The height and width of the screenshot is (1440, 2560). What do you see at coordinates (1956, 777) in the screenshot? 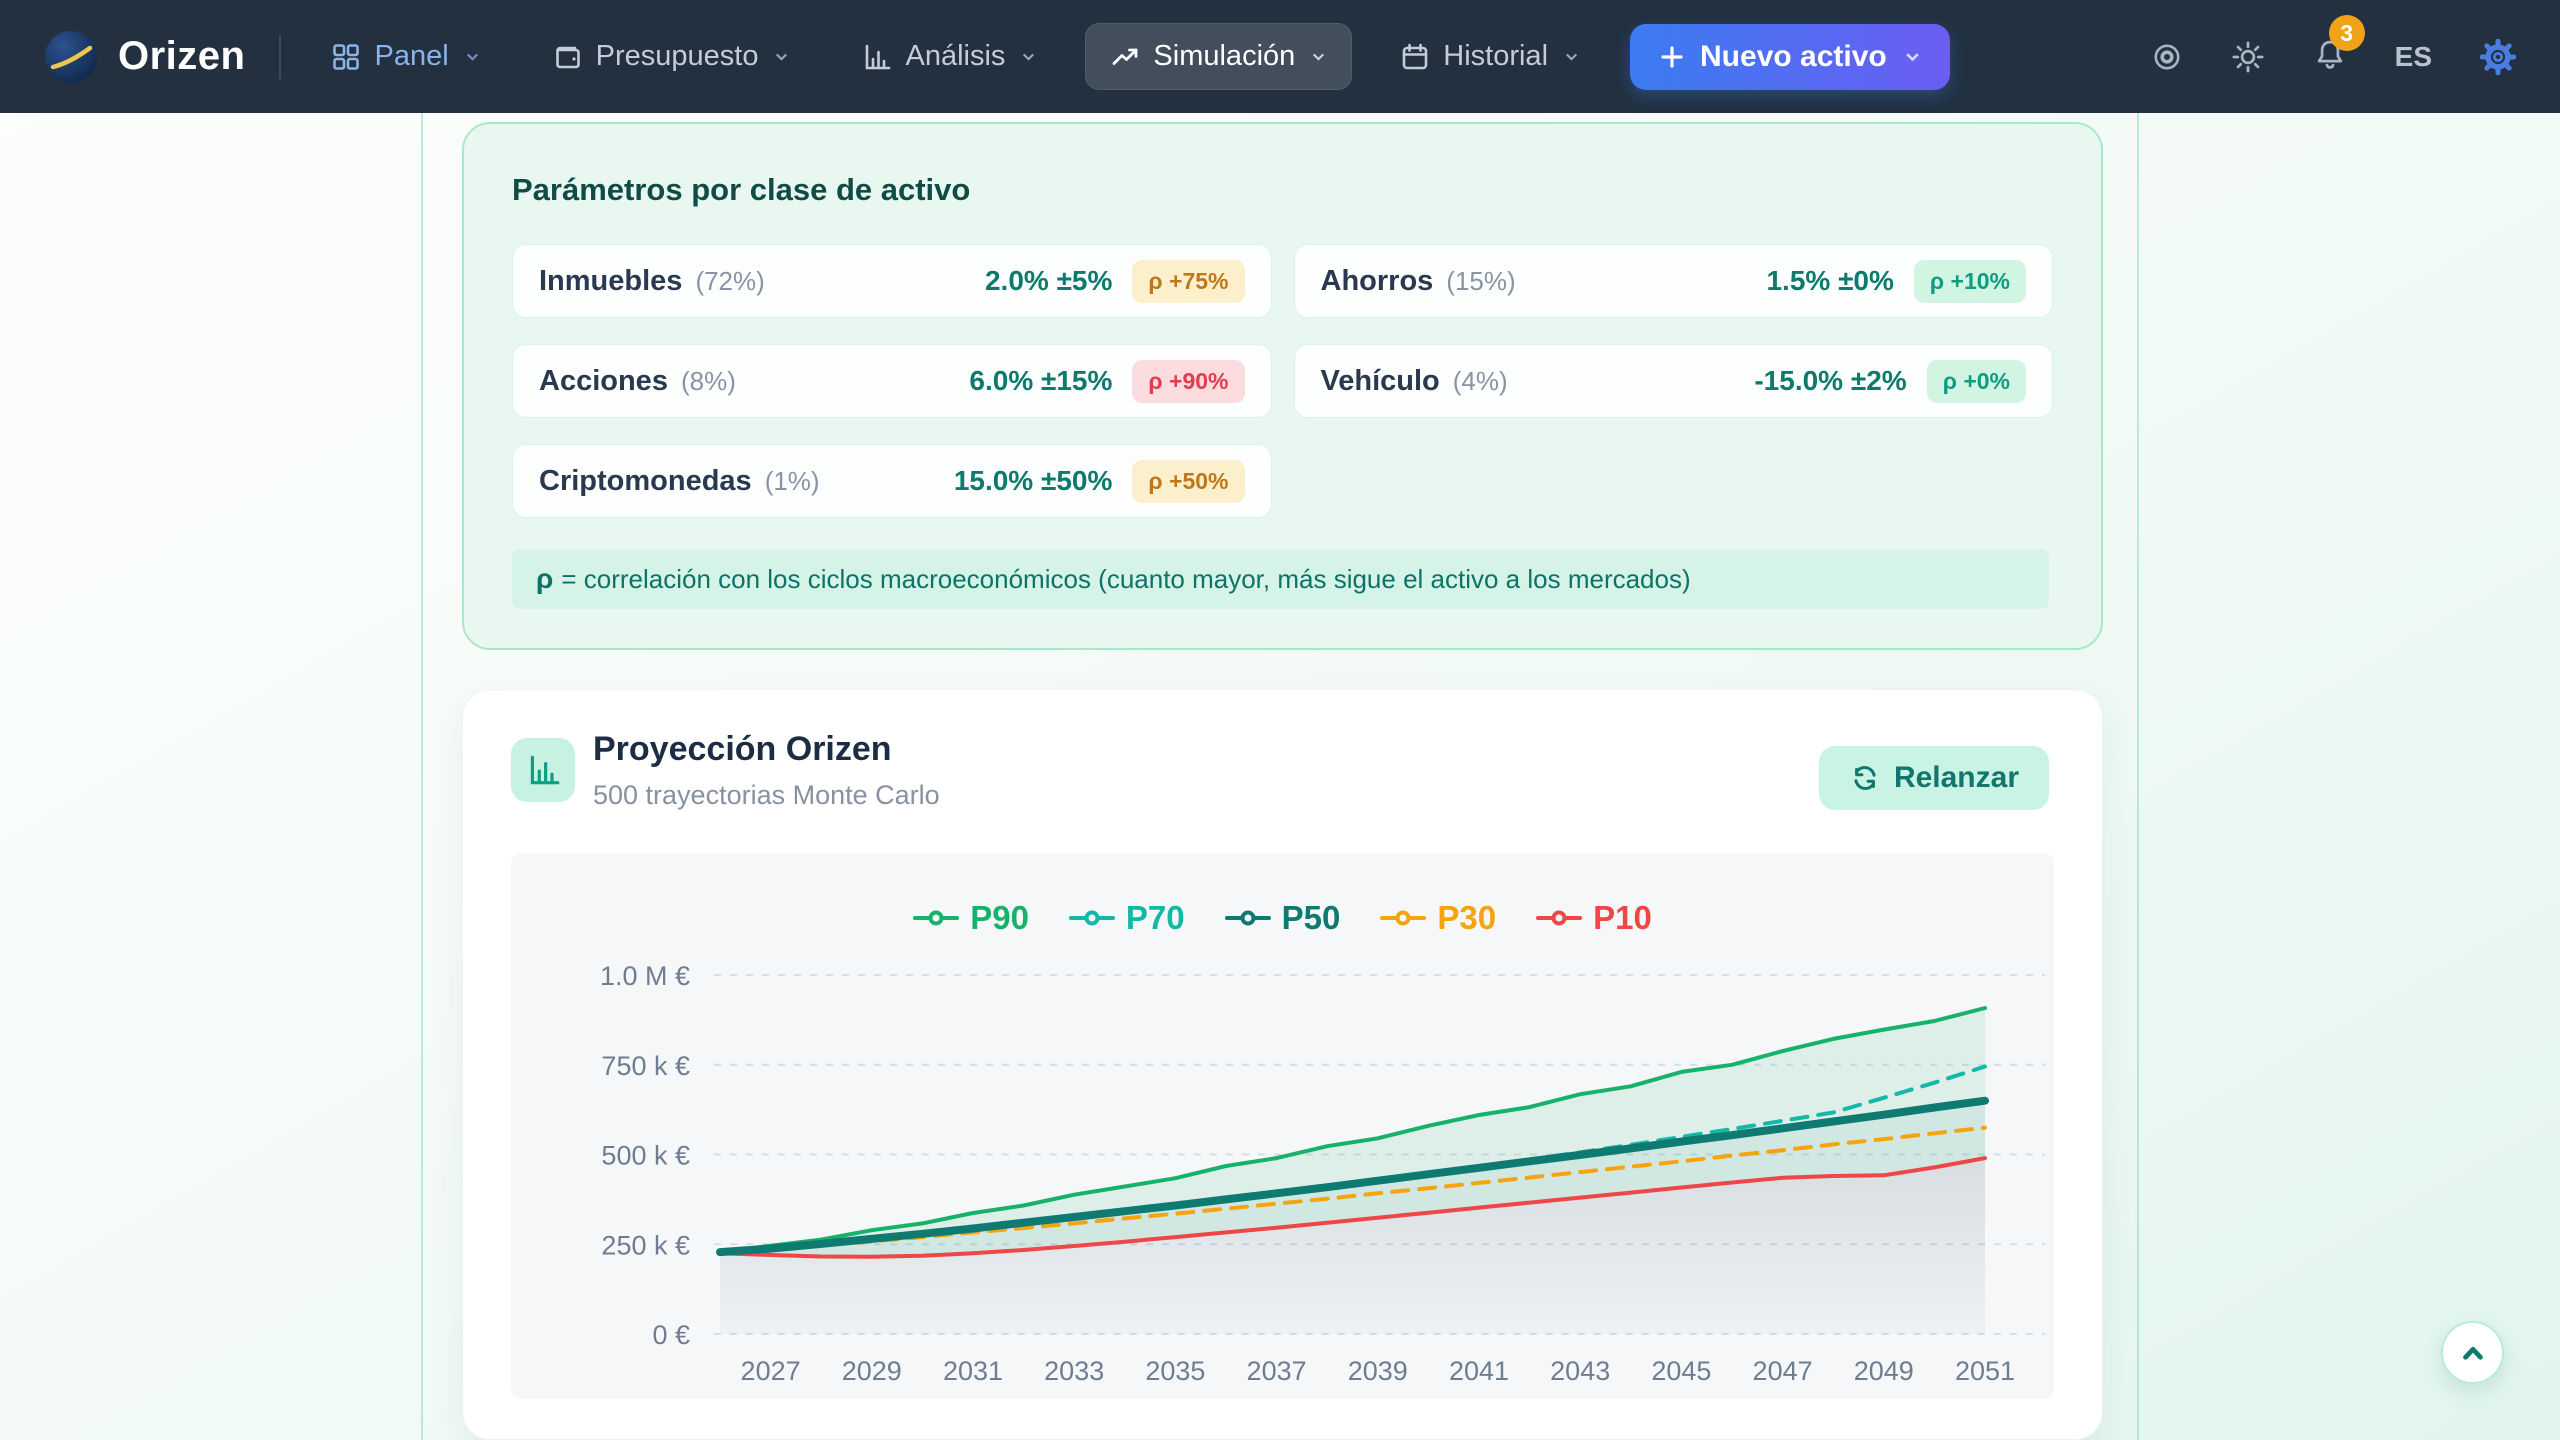
I see `rerun-label: Relanzar` at bounding box center [1956, 777].